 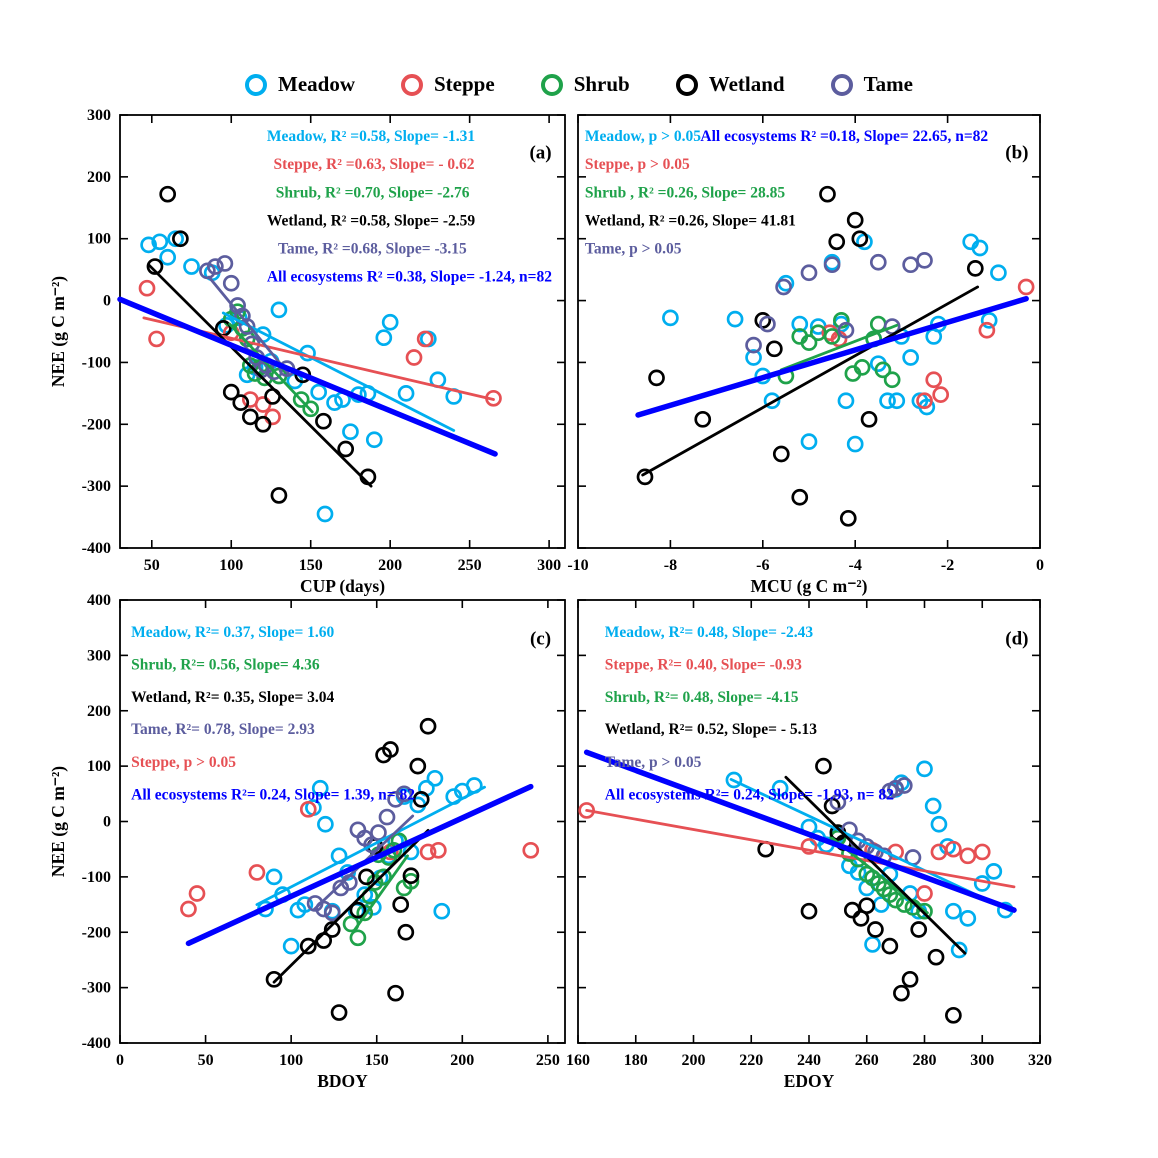 I want to click on legend-item-steppe: Steppe, so click(x=448, y=84).